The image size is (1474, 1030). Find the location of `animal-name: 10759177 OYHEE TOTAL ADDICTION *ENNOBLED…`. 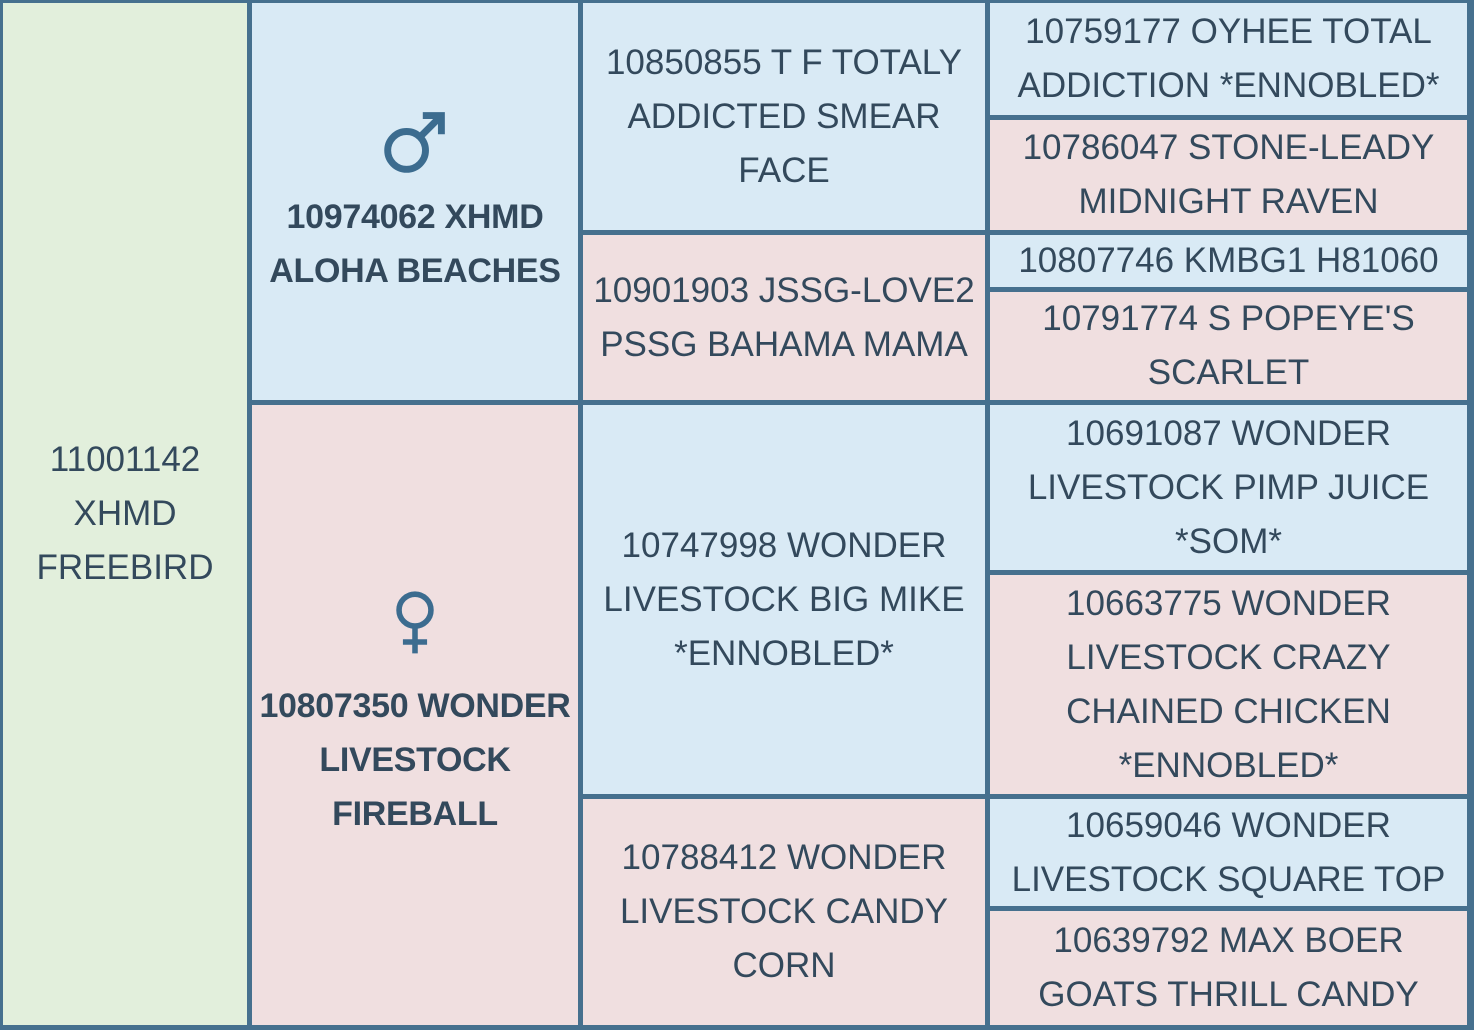

animal-name: 10759177 OYHEE TOTAL ADDICTION *ENNOBLED… is located at coordinates (1228, 58).